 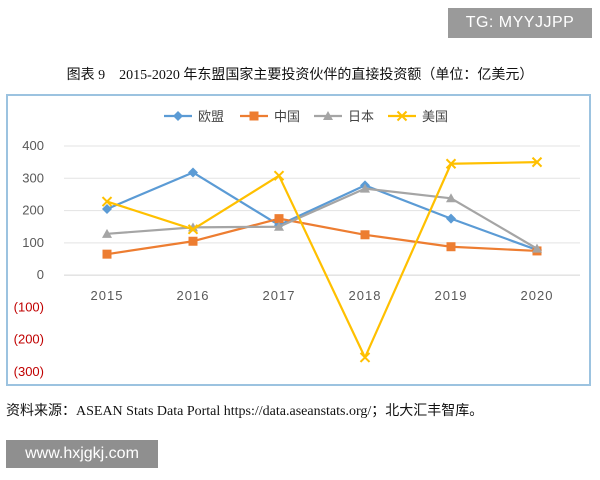 What do you see at coordinates (40, 274) in the screenshot?
I see `y-tick-label: 0` at bounding box center [40, 274].